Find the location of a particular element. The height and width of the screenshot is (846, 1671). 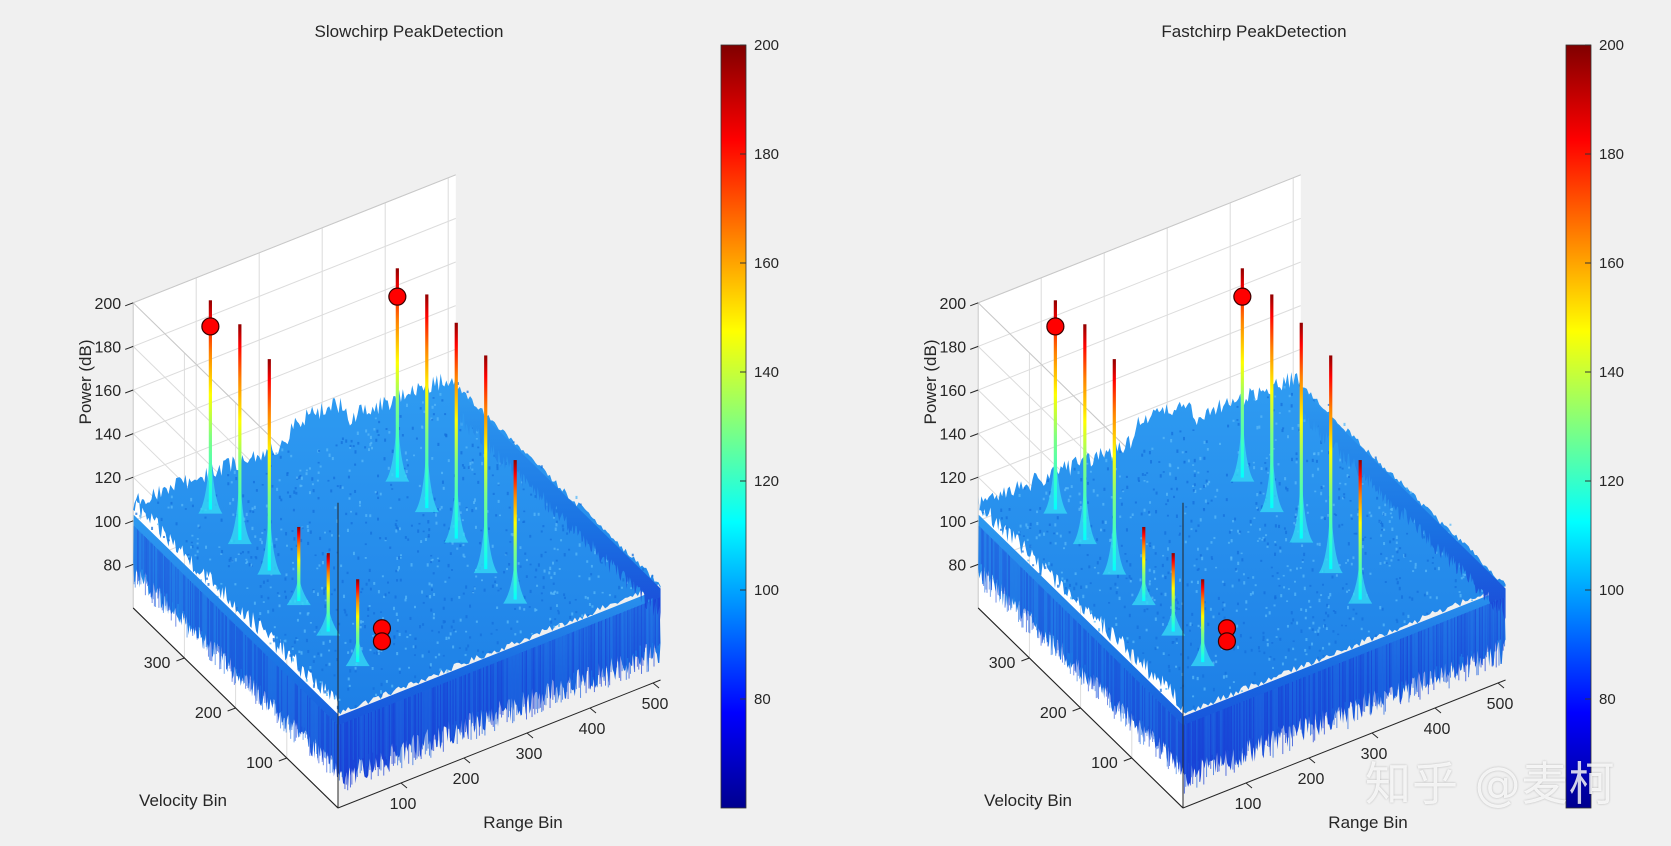

colorbar-tick-label: 200 is located at coordinates (1611, 45).